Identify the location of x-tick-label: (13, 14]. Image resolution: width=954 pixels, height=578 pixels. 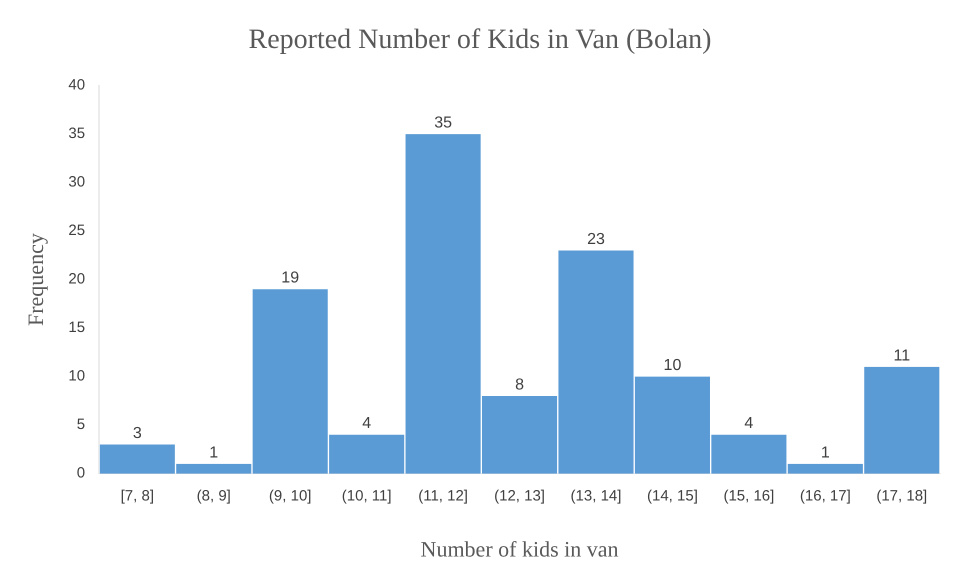
(596, 496).